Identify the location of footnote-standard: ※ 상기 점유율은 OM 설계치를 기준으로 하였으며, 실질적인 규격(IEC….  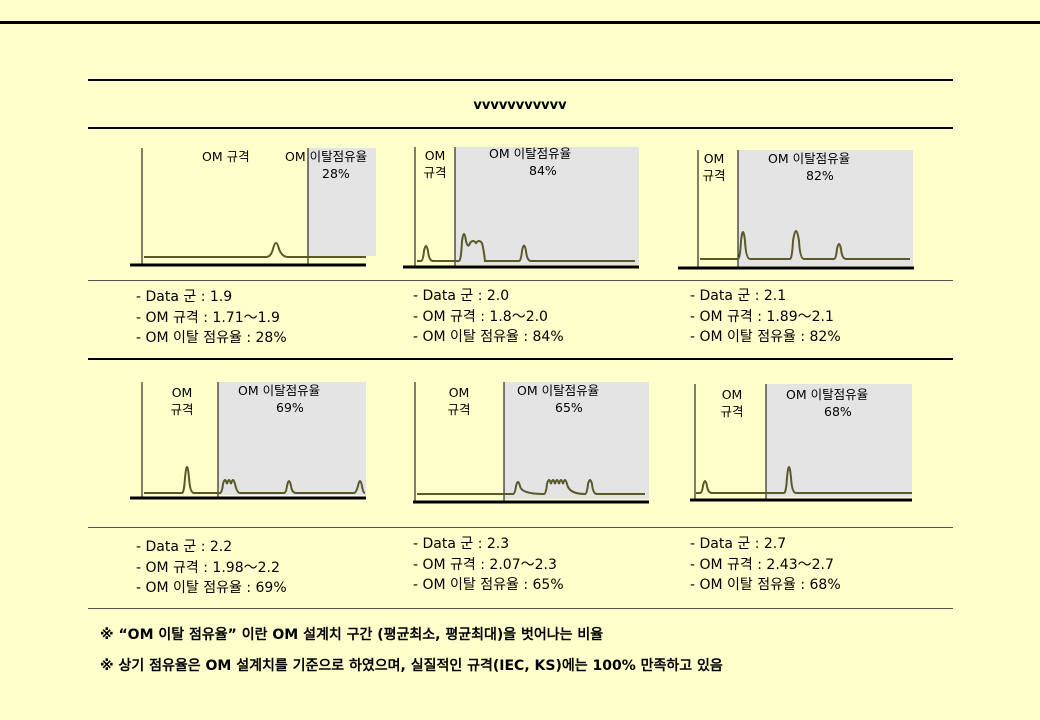
(411, 666).